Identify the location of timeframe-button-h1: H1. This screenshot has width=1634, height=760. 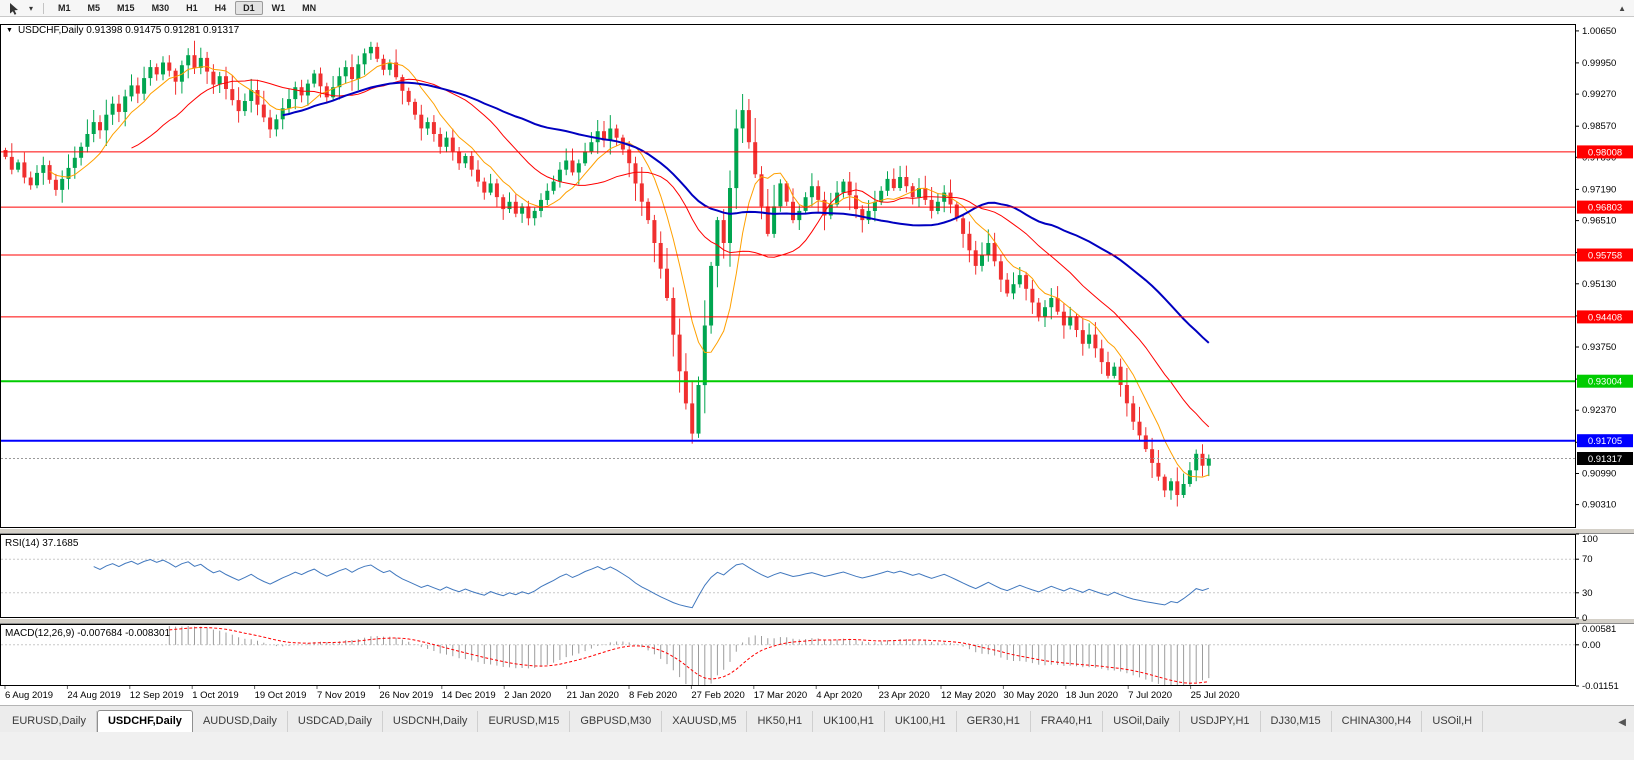
(192, 8).